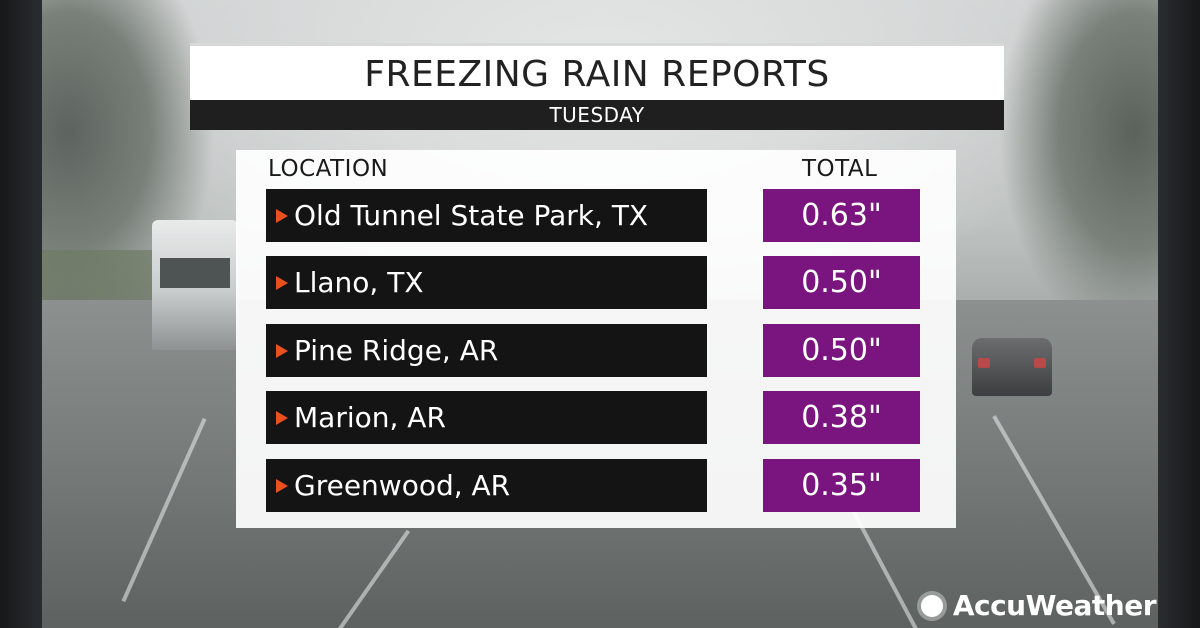 This screenshot has height=628, width=1200. Describe the element at coordinates (931, 605) in the screenshot. I see `sun-logo-icon` at that location.